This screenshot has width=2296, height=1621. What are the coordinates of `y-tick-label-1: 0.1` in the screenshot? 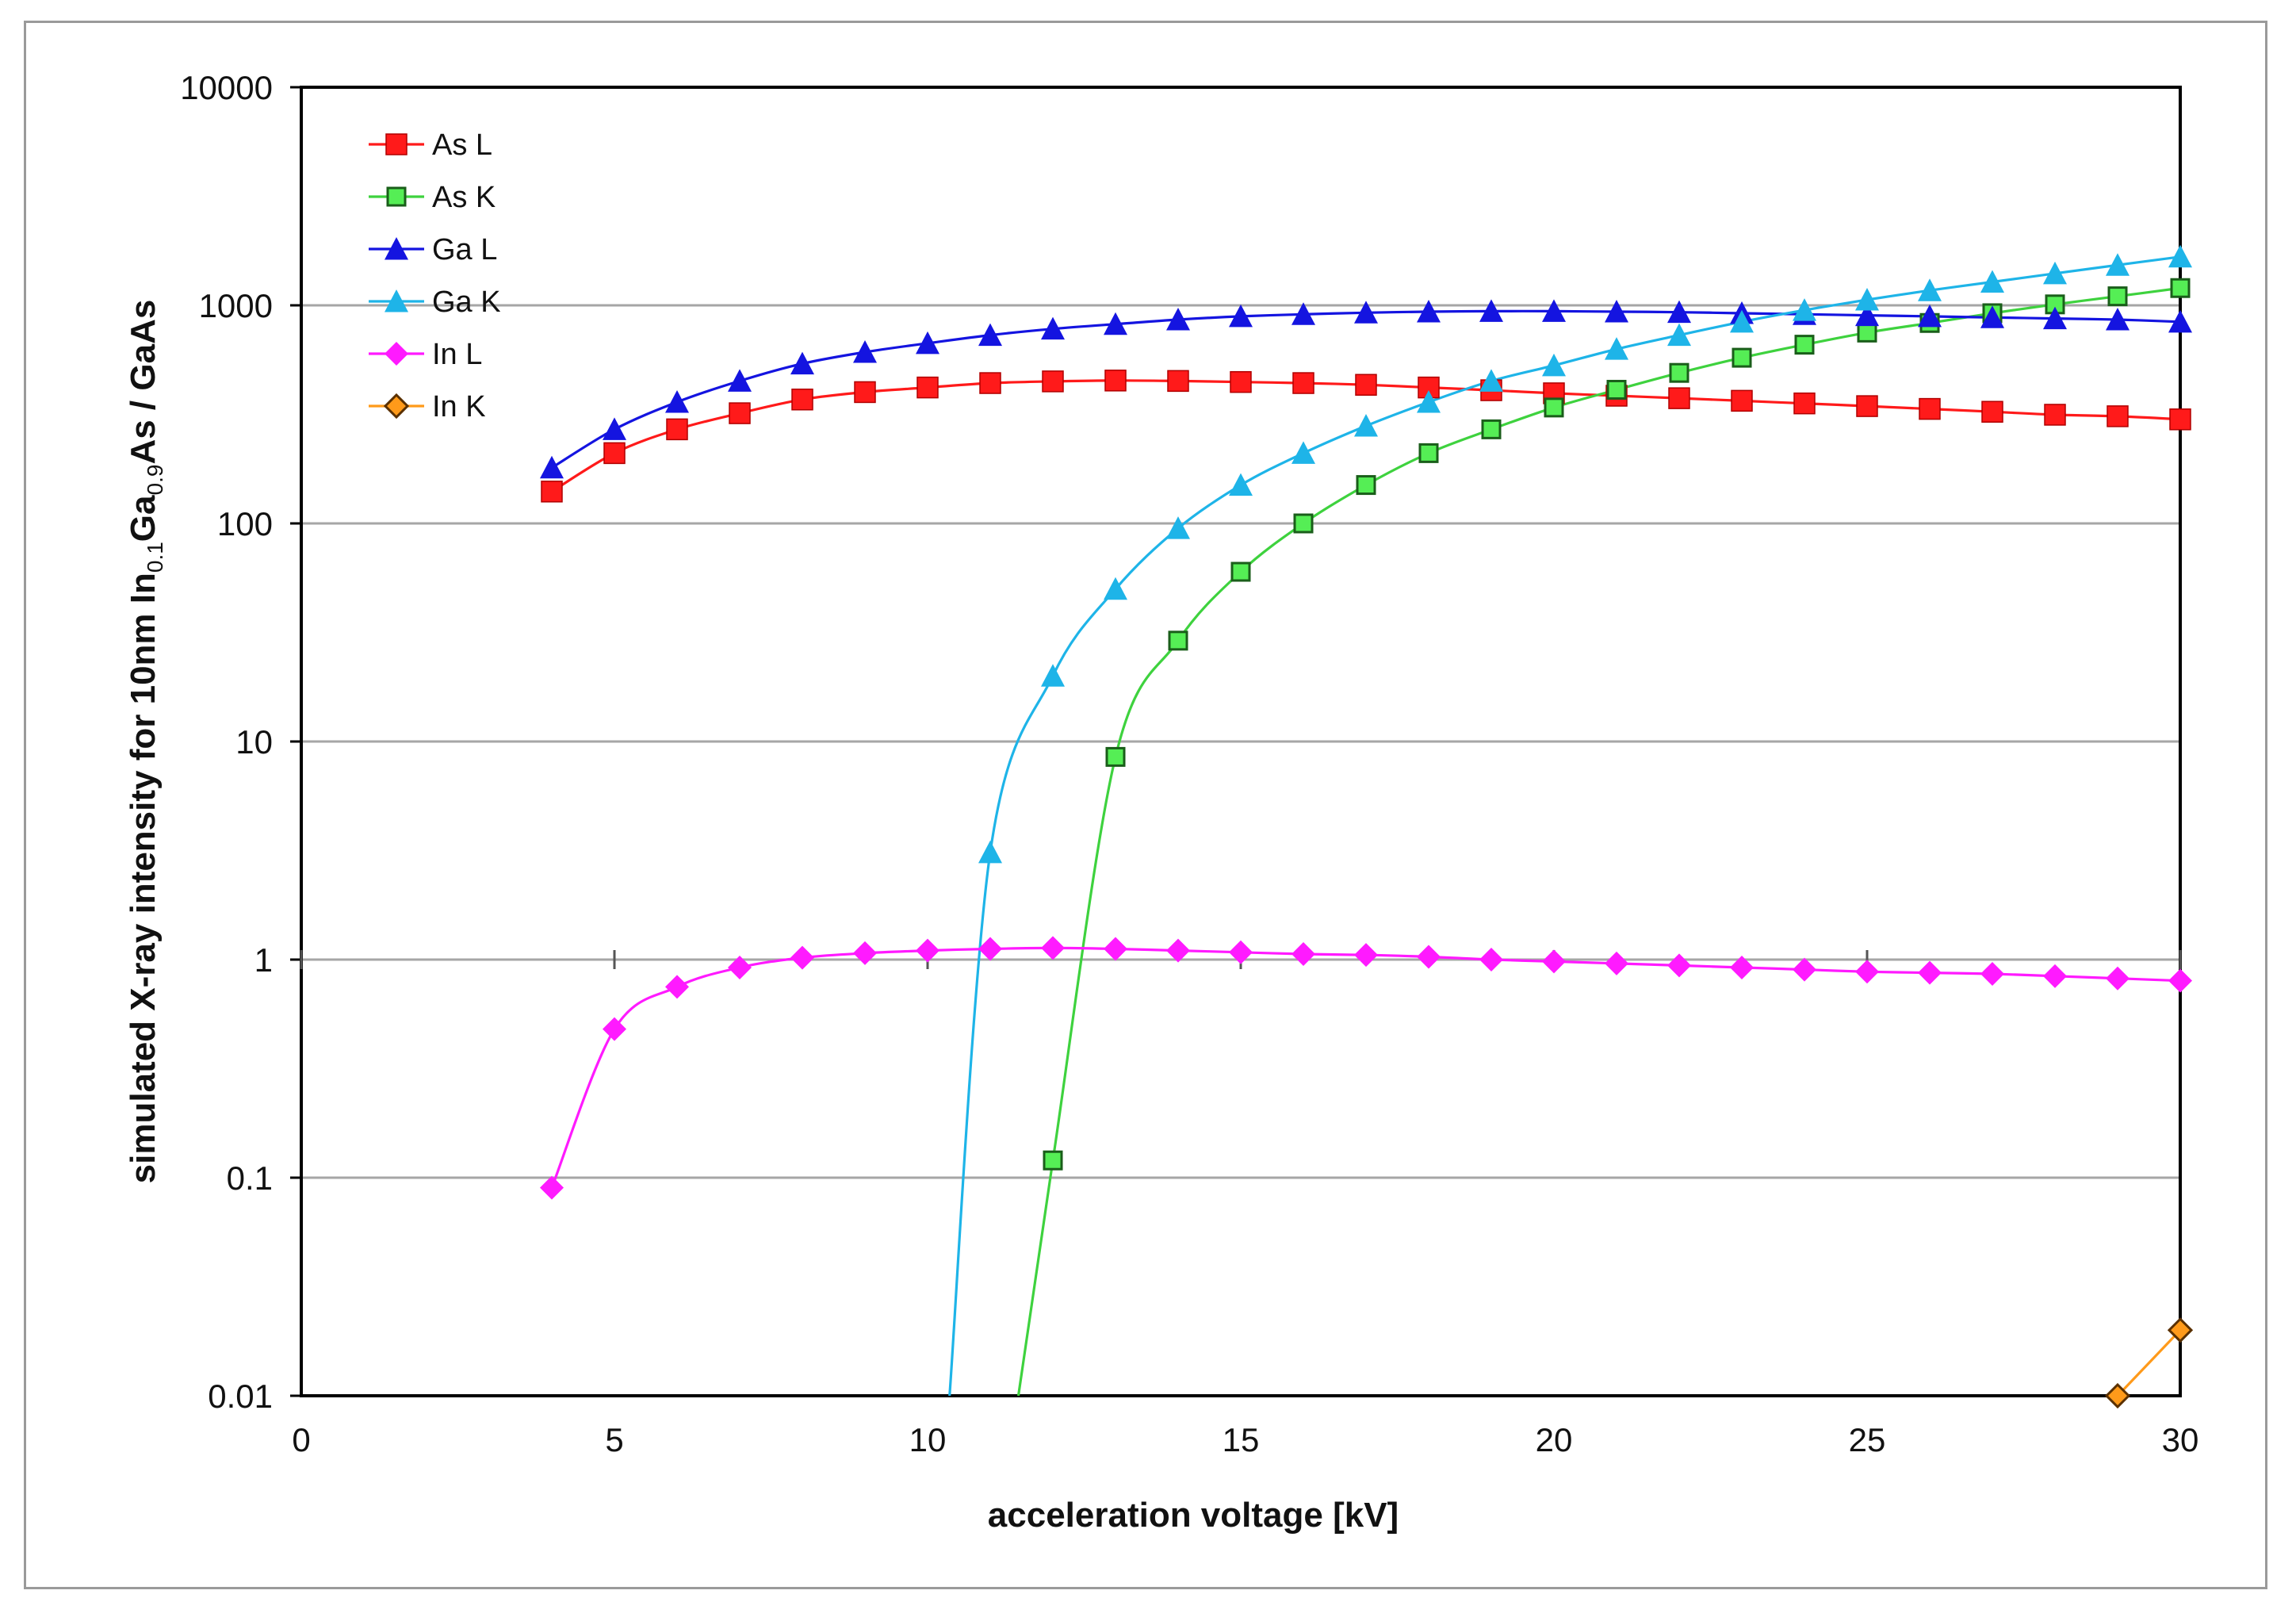 It's located at (250, 1178).